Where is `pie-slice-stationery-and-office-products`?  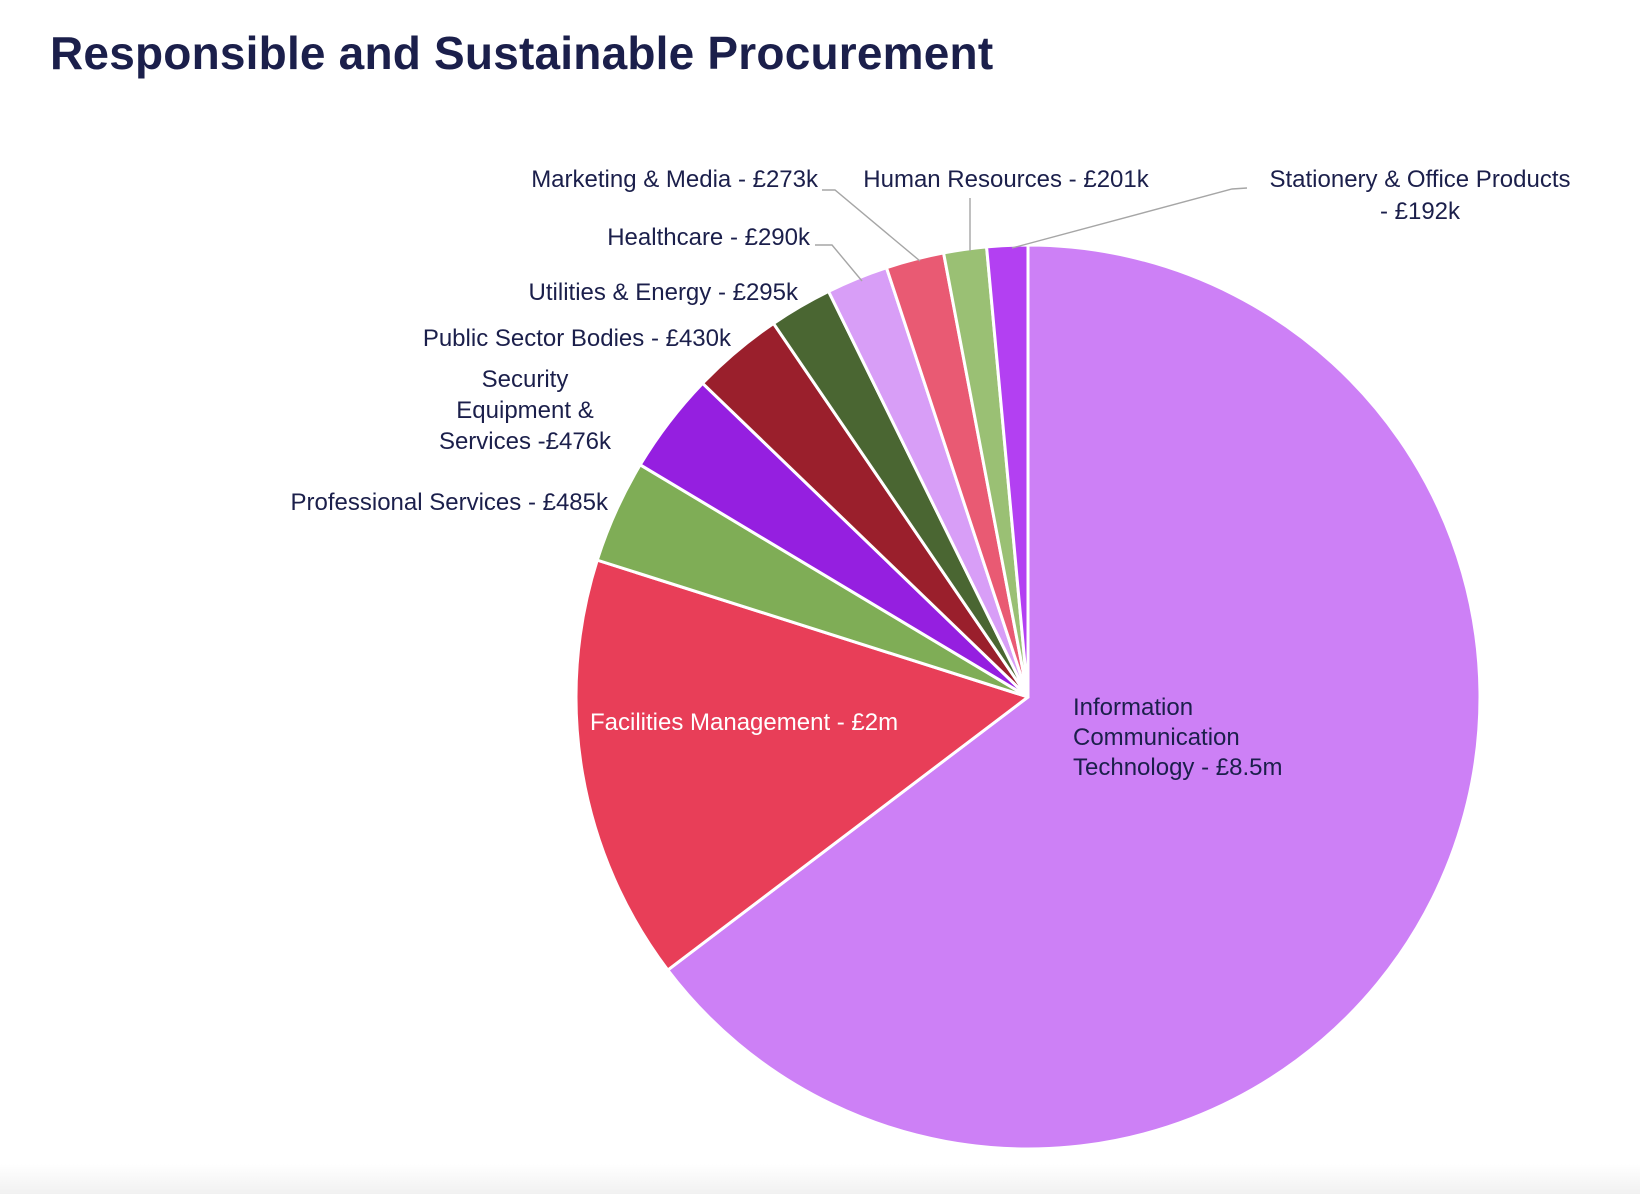
pie-slice-stationery-and-office-products is located at coordinates (1007, 471).